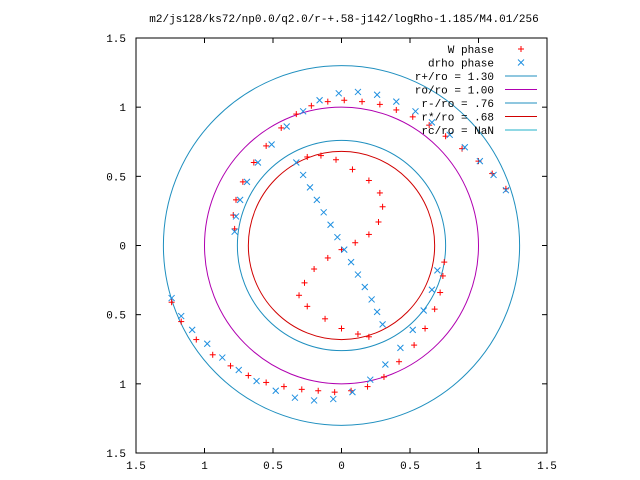 The height and width of the screenshot is (480, 640). Describe the element at coordinates (454, 78) in the screenshot. I see `legend-label: r+/ro = 1.30` at that location.